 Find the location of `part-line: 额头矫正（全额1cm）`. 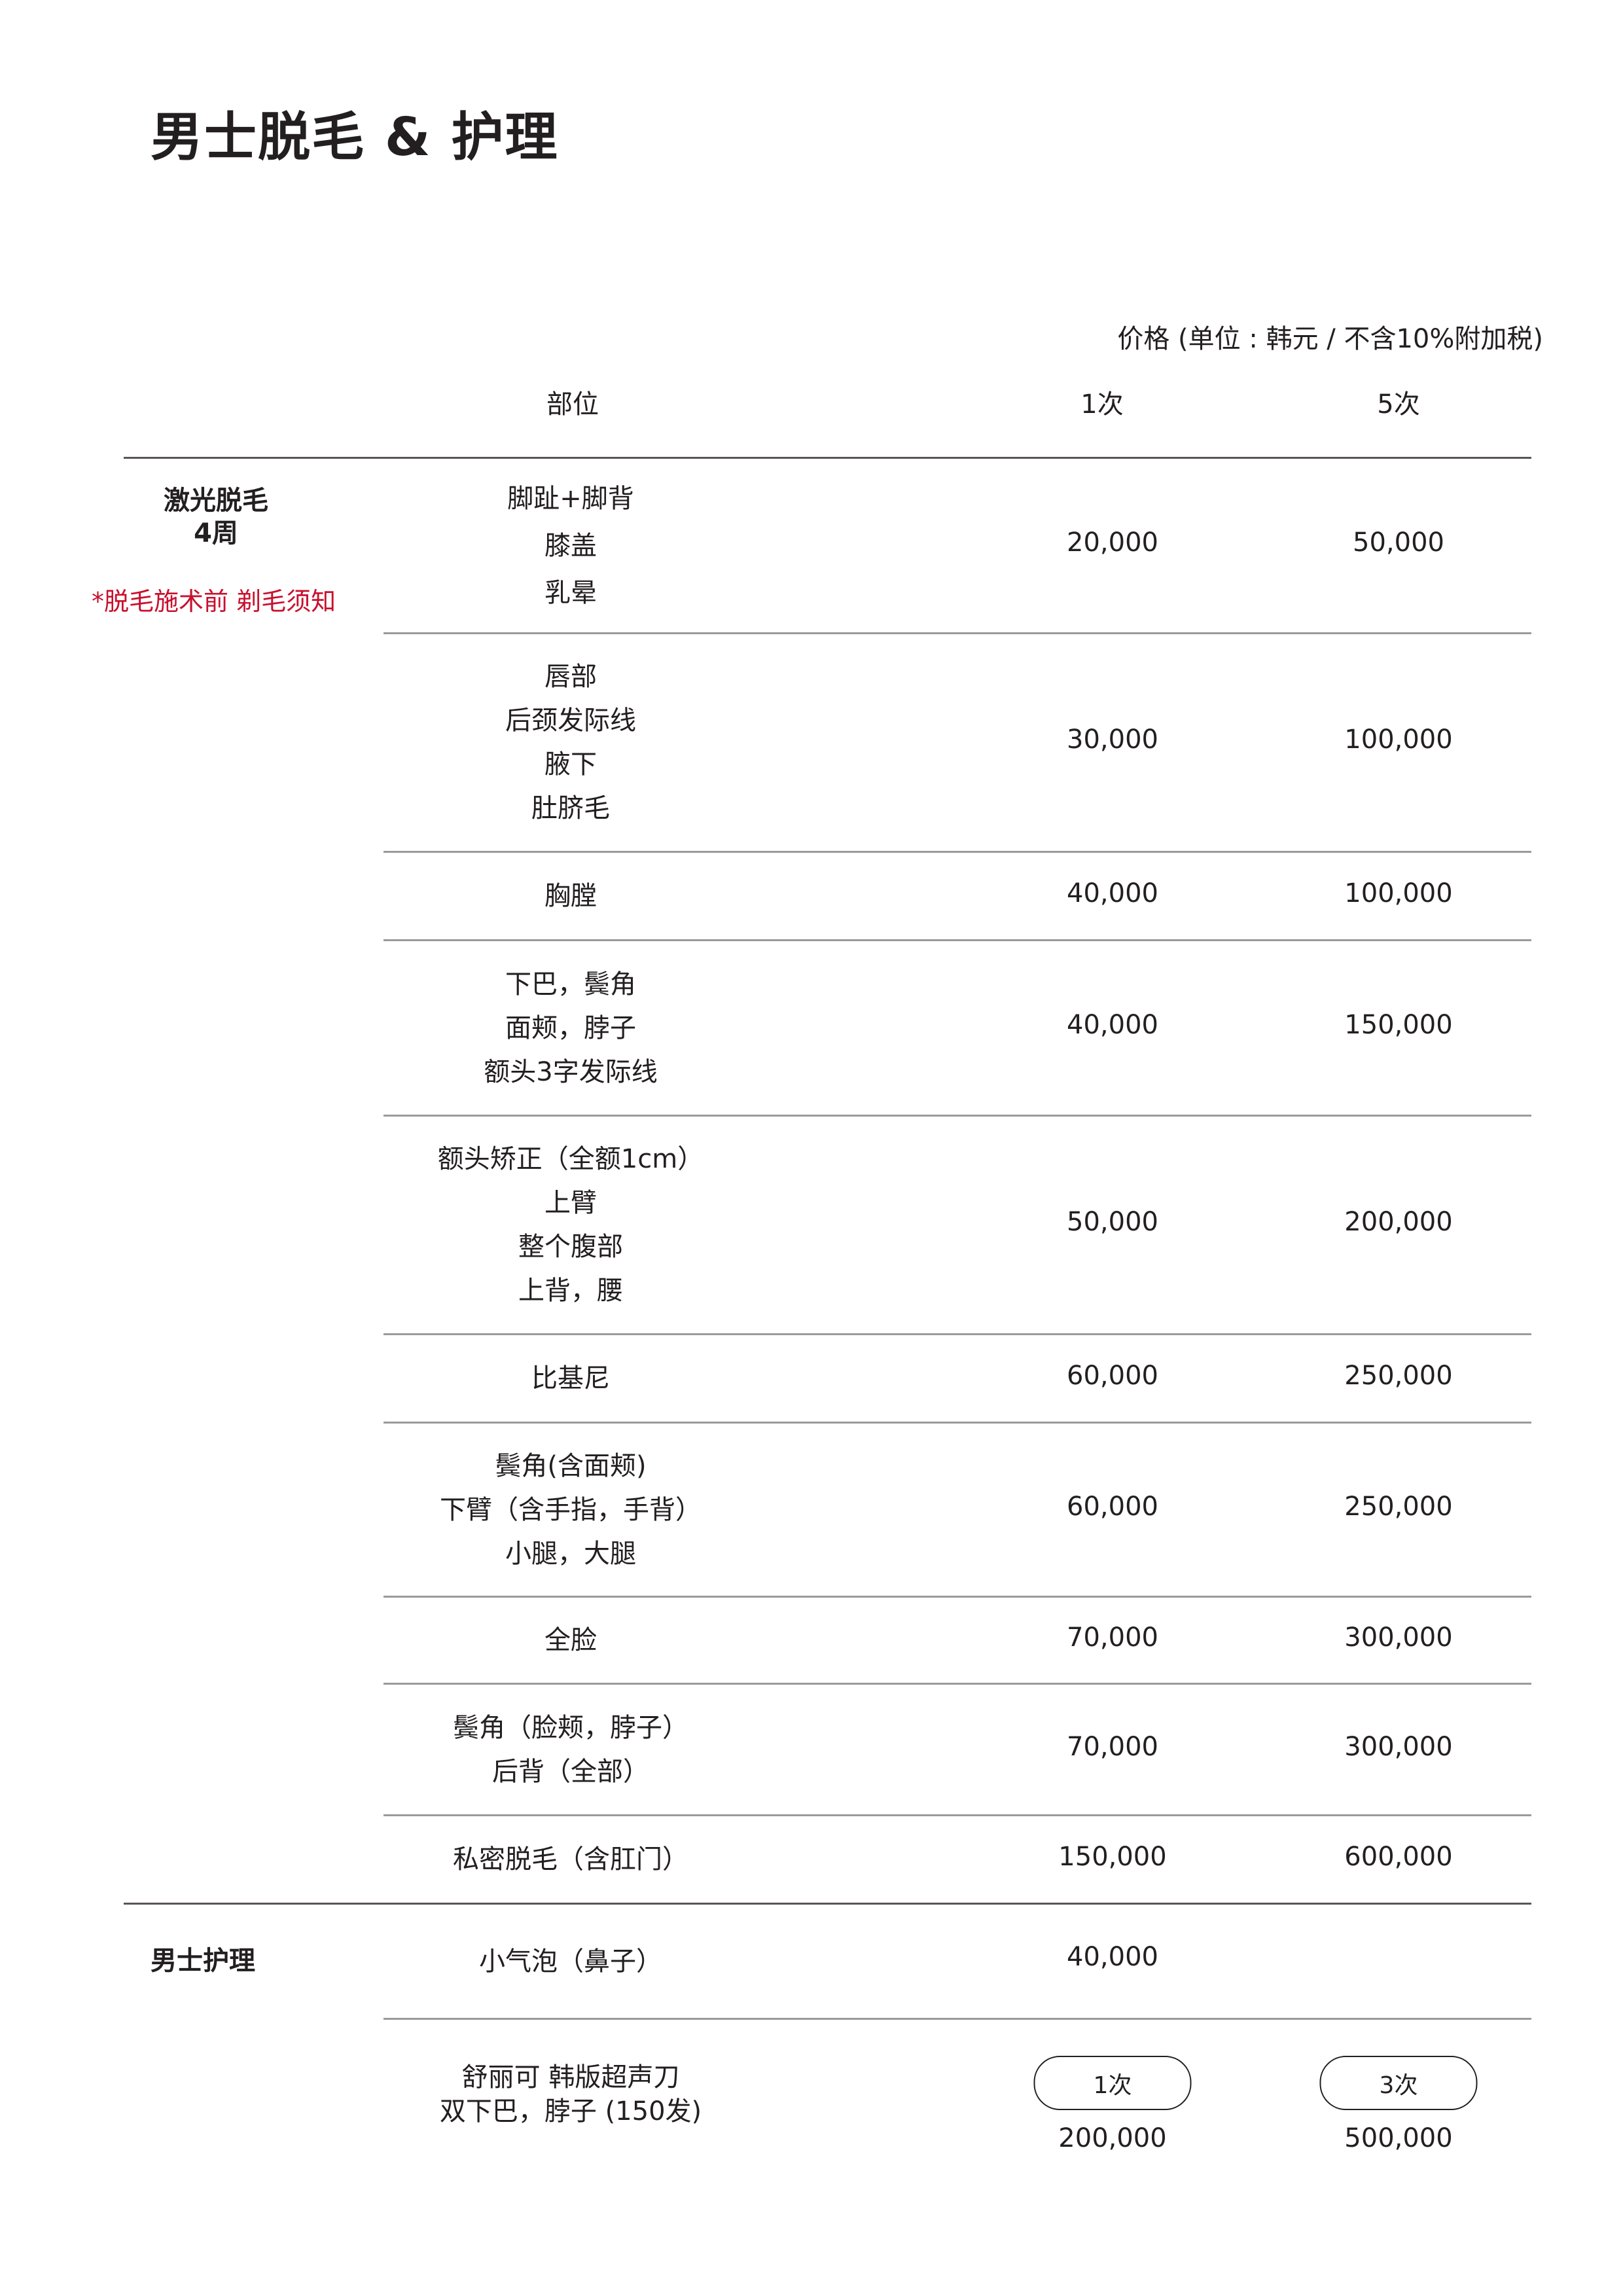

part-line: 额头矫正（全额1cm） is located at coordinates (570, 1159).